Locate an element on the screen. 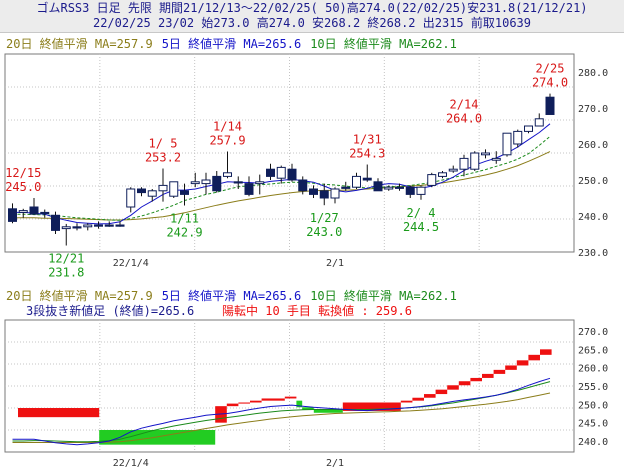 The image size is (624, 475). candle-x-tick-label: 22/1/4 is located at coordinates (131, 263).